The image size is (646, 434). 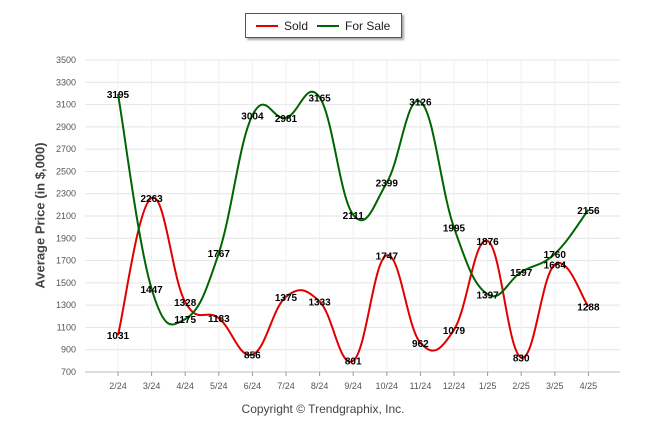 I want to click on y-tick-label: 3300, so click(x=66, y=82).